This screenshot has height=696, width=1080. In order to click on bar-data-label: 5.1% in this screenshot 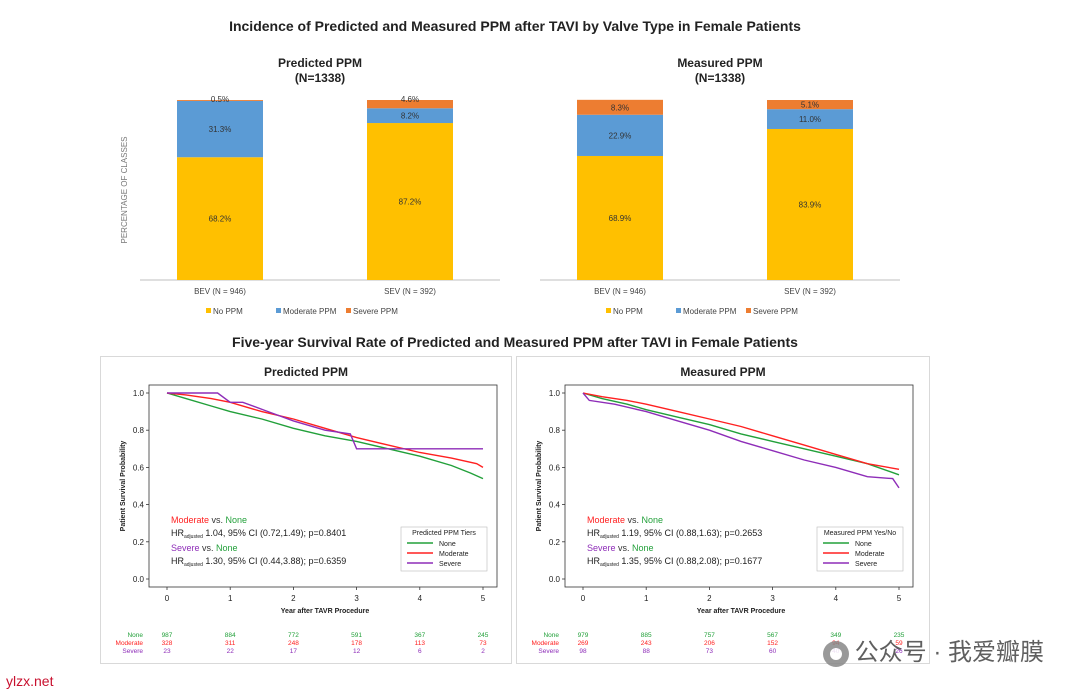, I will do `click(810, 105)`.